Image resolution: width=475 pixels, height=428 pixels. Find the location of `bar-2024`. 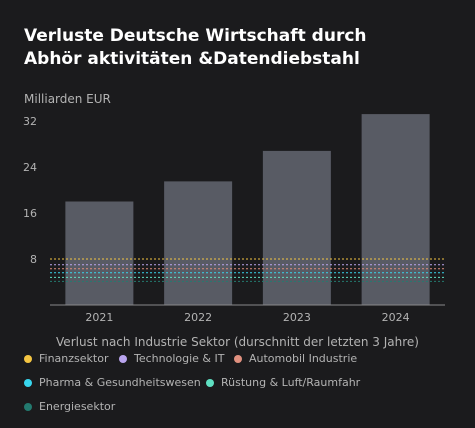

bar-2024 is located at coordinates (395, 209).